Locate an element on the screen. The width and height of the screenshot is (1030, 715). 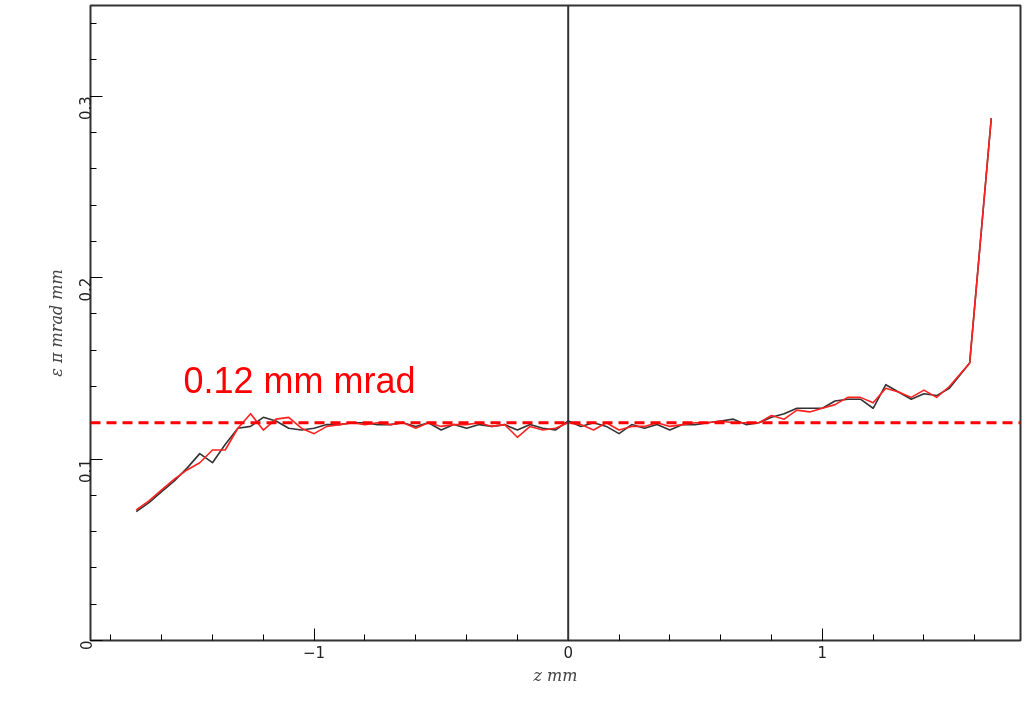
x-tick-label: 1 is located at coordinates (822, 652).